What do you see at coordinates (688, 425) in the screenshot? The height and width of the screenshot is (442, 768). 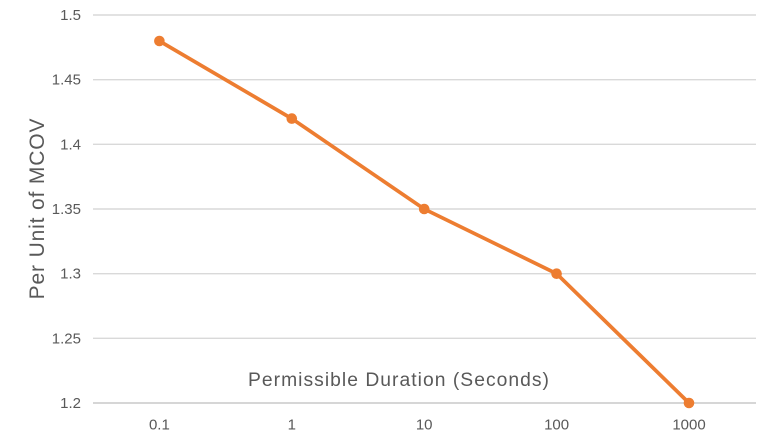 I see `svg-text: 1000` at bounding box center [688, 425].